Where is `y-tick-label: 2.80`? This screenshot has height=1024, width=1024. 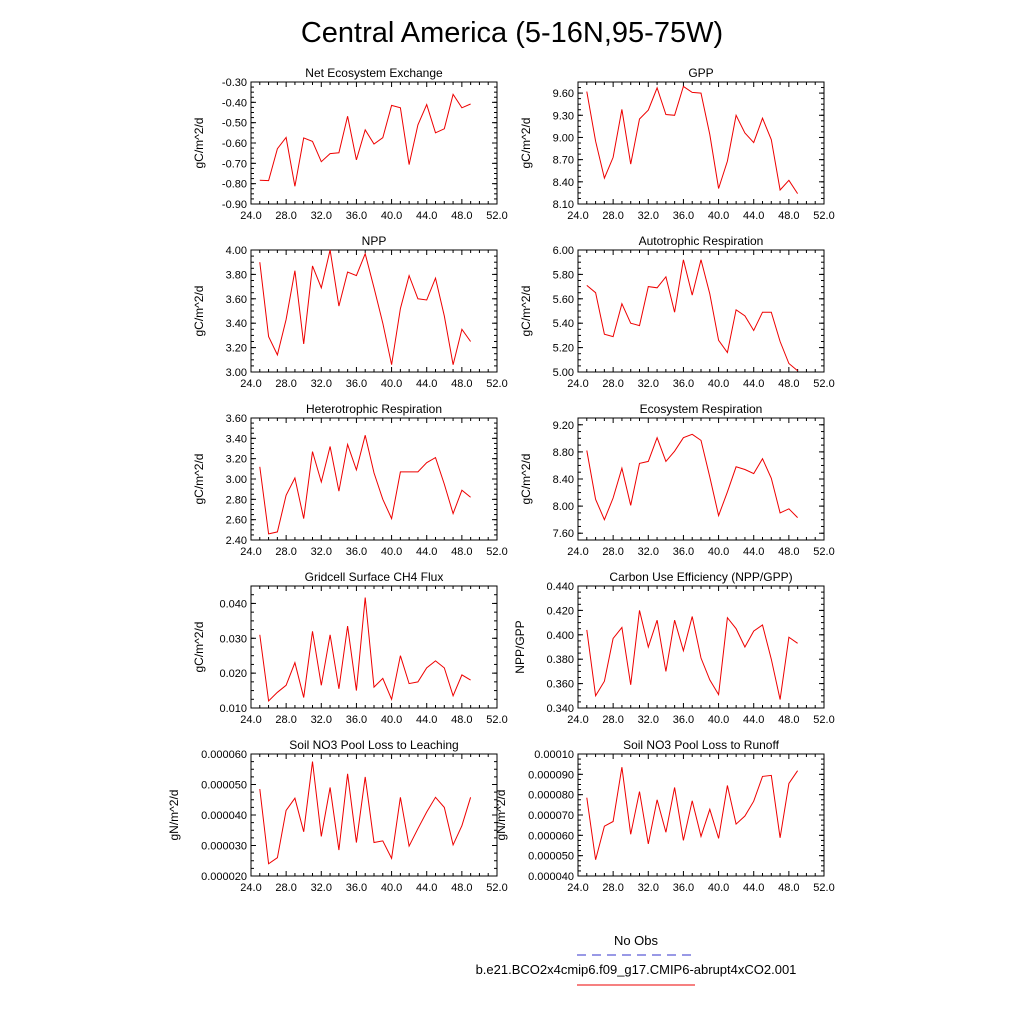
y-tick-label: 2.80 is located at coordinates (236, 500).